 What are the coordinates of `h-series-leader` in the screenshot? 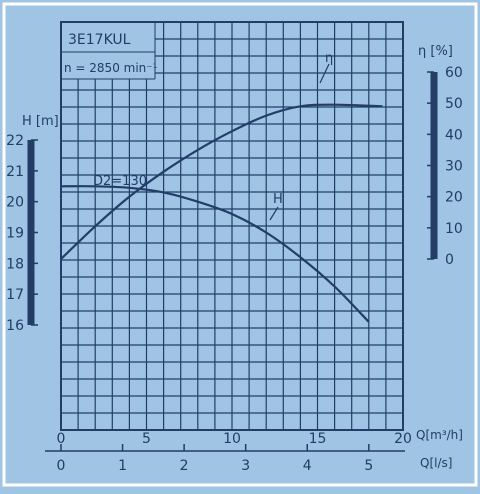 It's located at (274, 213).